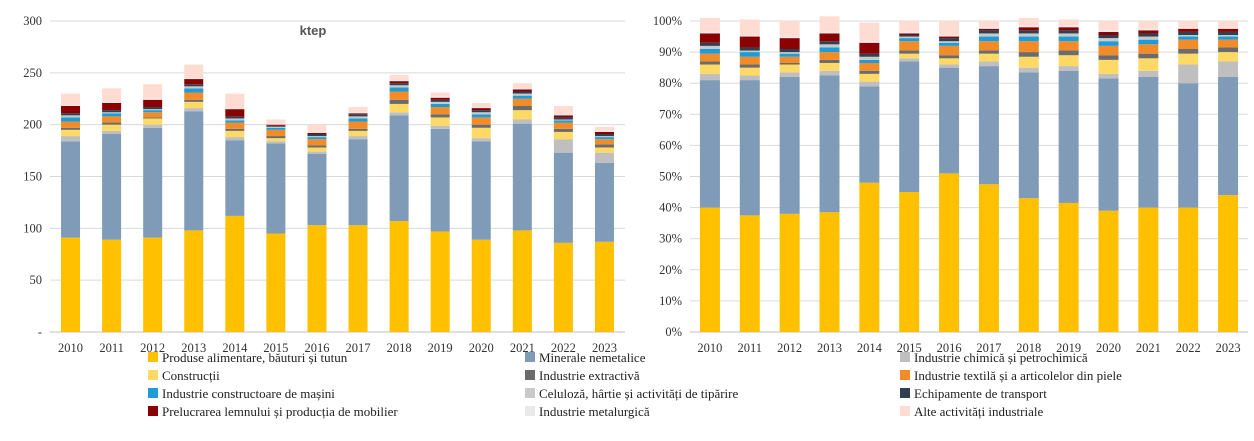 The height and width of the screenshot is (441, 1254). Describe the element at coordinates (1108, 50) in the screenshot. I see `pct-bar-textila-2020` at that location.